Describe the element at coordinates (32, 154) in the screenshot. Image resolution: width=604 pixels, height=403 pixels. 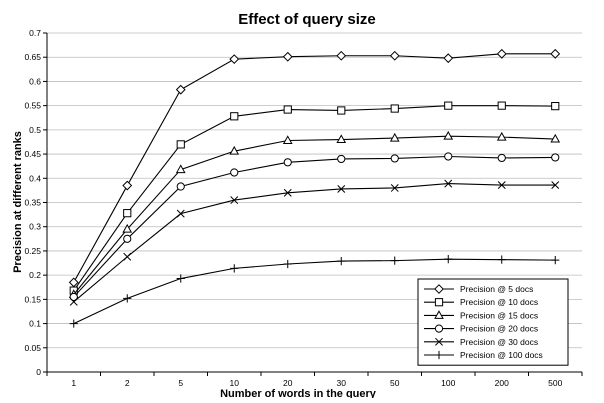
I see `y-tick-label: 0.45` at that location.